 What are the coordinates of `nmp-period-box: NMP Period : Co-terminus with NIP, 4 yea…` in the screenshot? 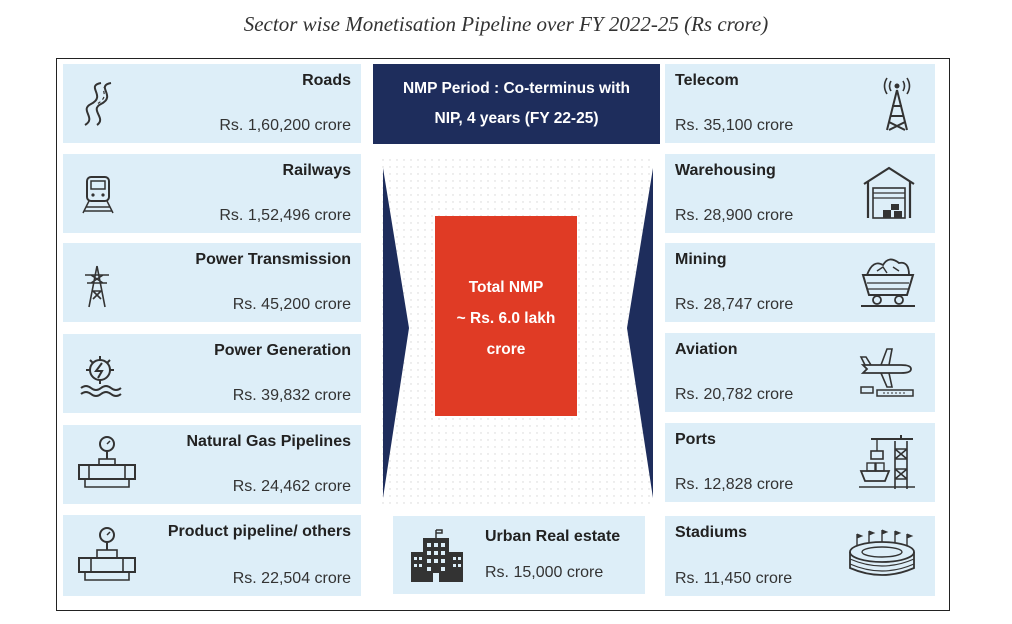 It's located at (516, 104).